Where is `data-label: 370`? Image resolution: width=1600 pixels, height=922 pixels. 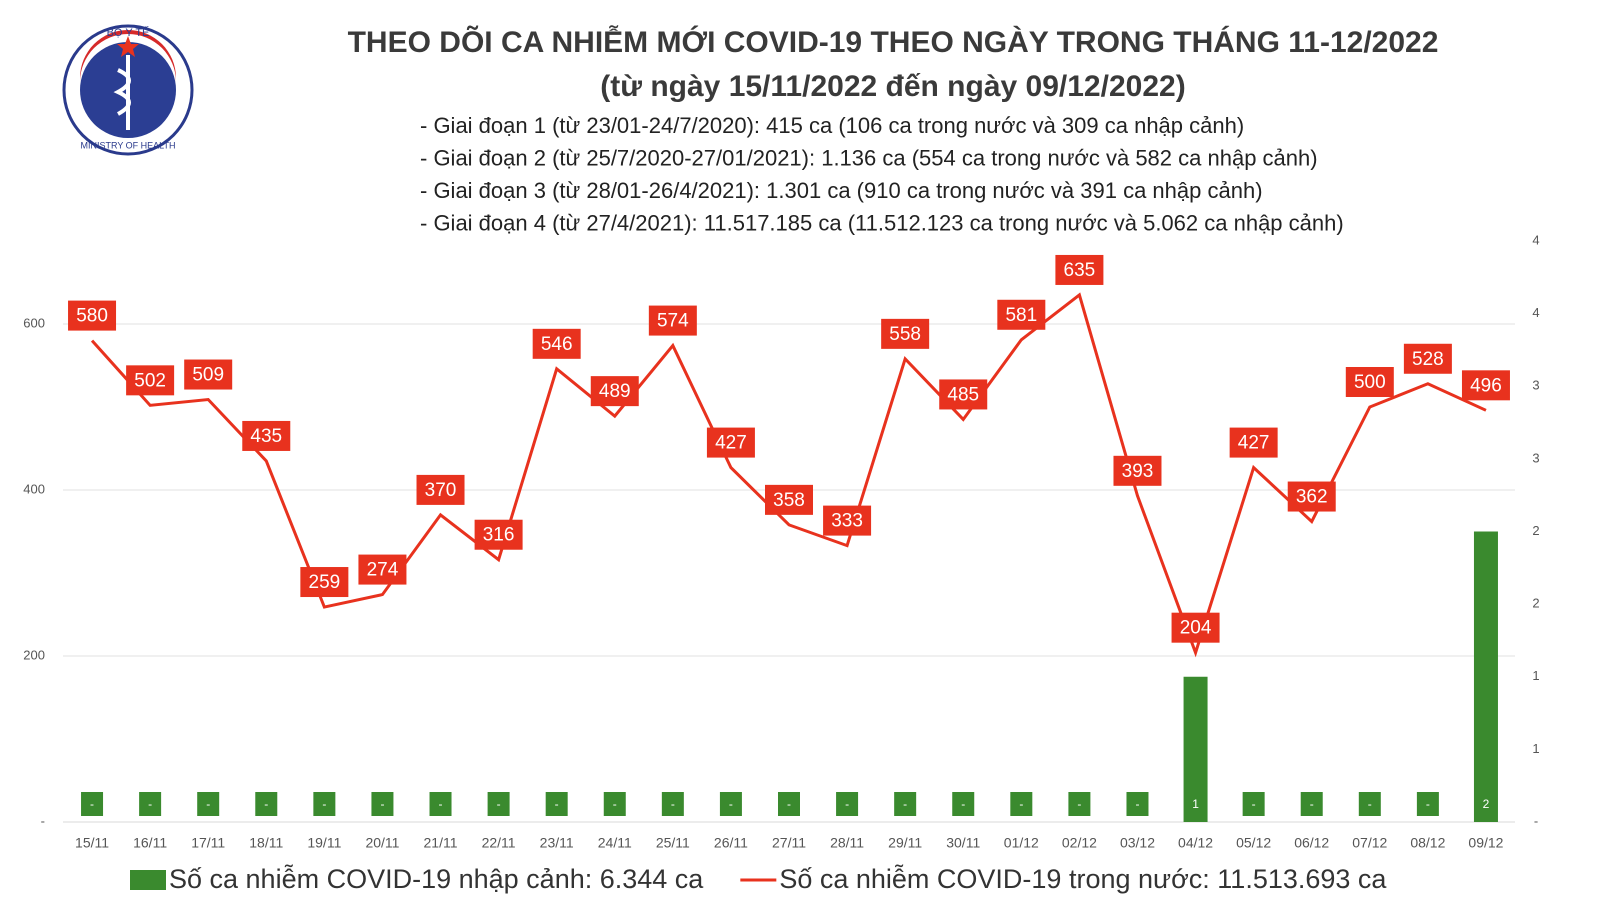 data-label: 370 is located at coordinates (441, 490).